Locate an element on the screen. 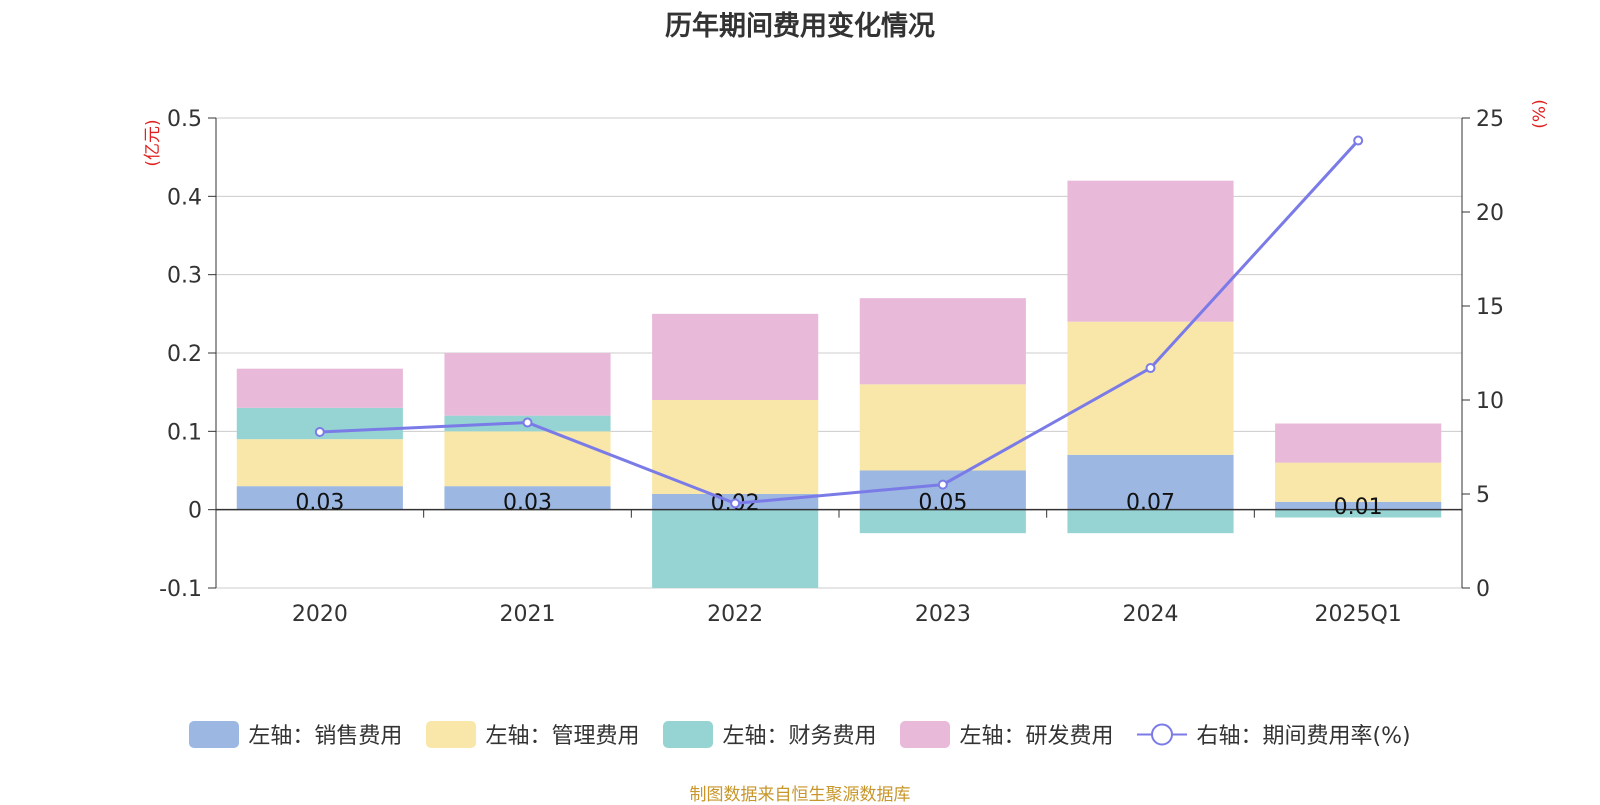 The width and height of the screenshot is (1600, 805). right-axis-tick-label: 25 is located at coordinates (1490, 119).